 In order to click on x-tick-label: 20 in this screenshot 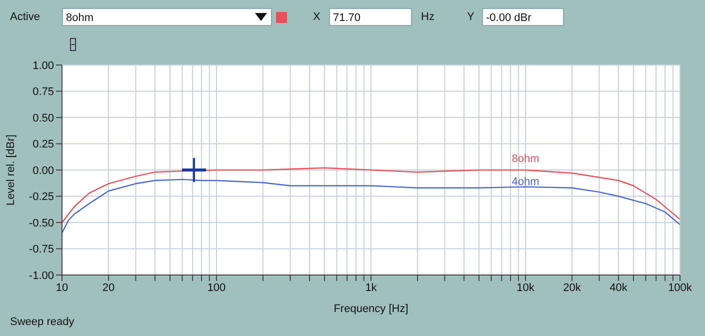, I will do `click(108, 288)`.